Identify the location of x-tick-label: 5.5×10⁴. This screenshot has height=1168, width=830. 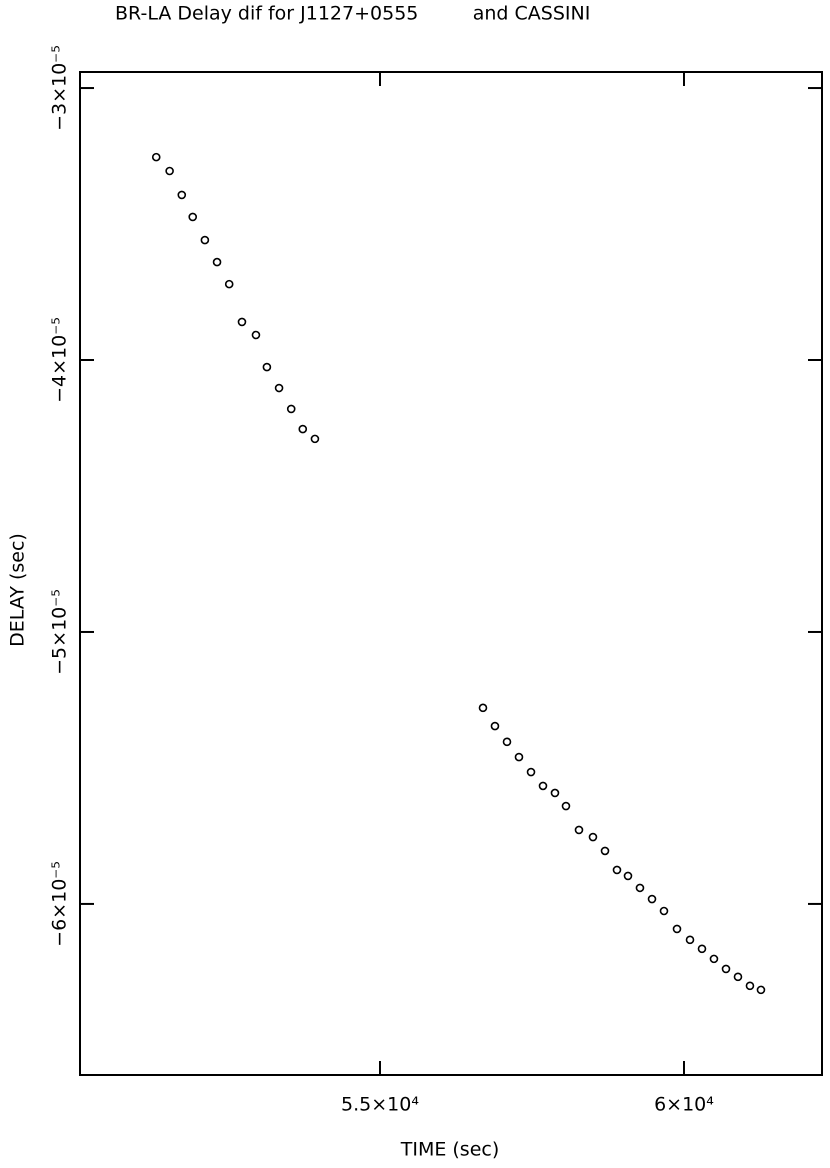
(380, 1105).